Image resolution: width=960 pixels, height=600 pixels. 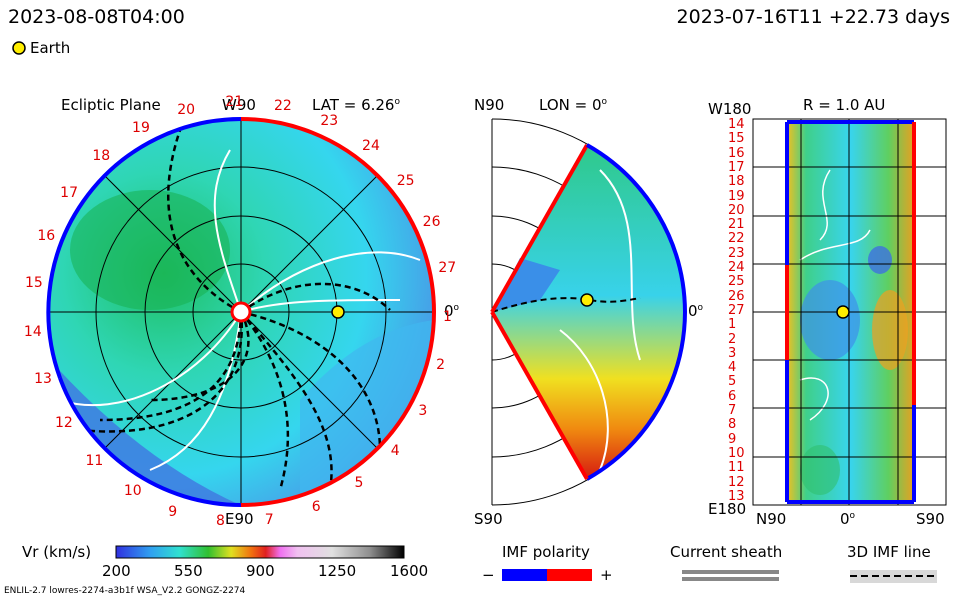 What do you see at coordinates (736, 296) in the screenshot?
I see `synoptic-row-label: 26` at bounding box center [736, 296].